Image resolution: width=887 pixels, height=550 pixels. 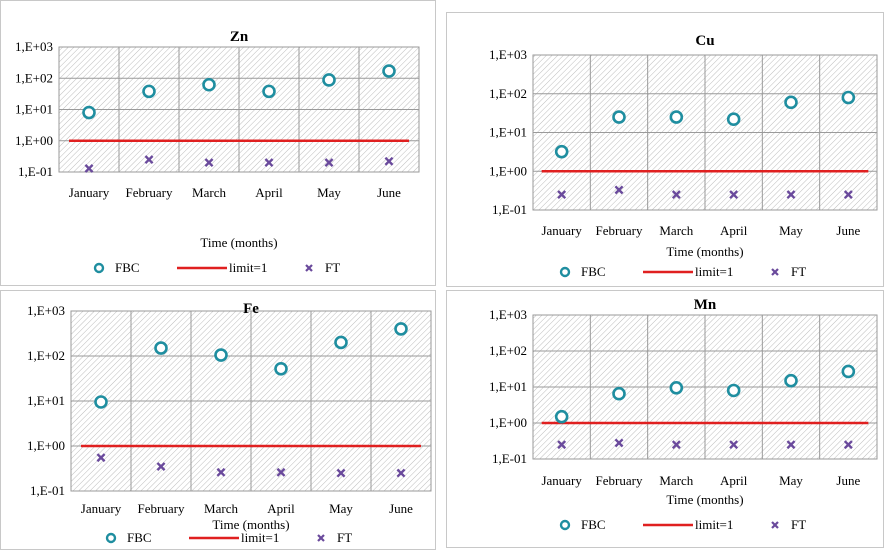 I want to click on chart-title: Cu, so click(x=704, y=41).